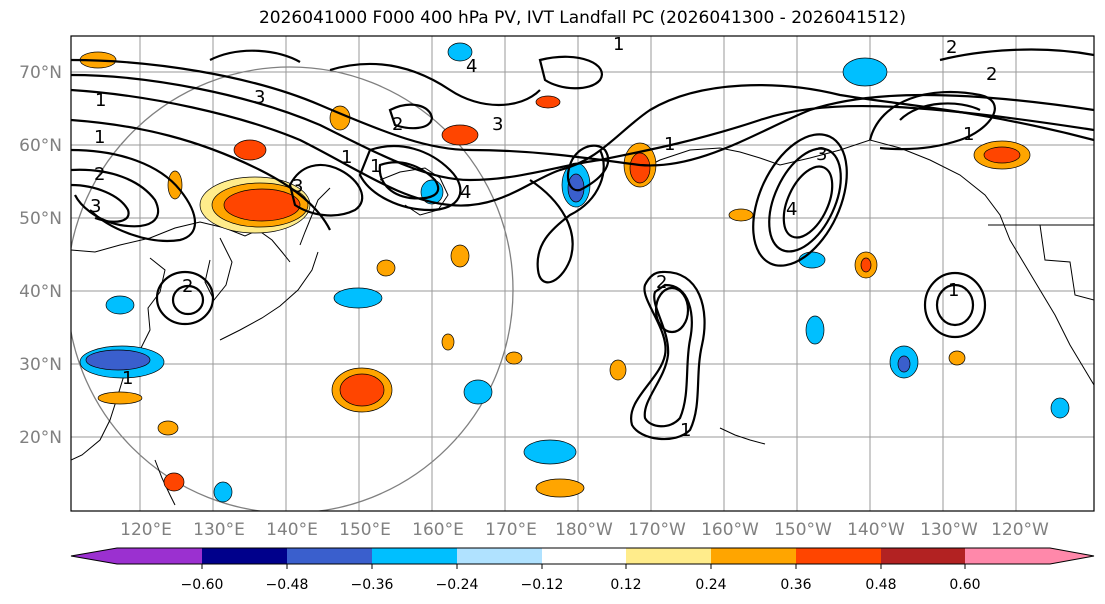  What do you see at coordinates (1002, 155) in the screenshot?
I see `pv-blob-canada-core` at bounding box center [1002, 155].